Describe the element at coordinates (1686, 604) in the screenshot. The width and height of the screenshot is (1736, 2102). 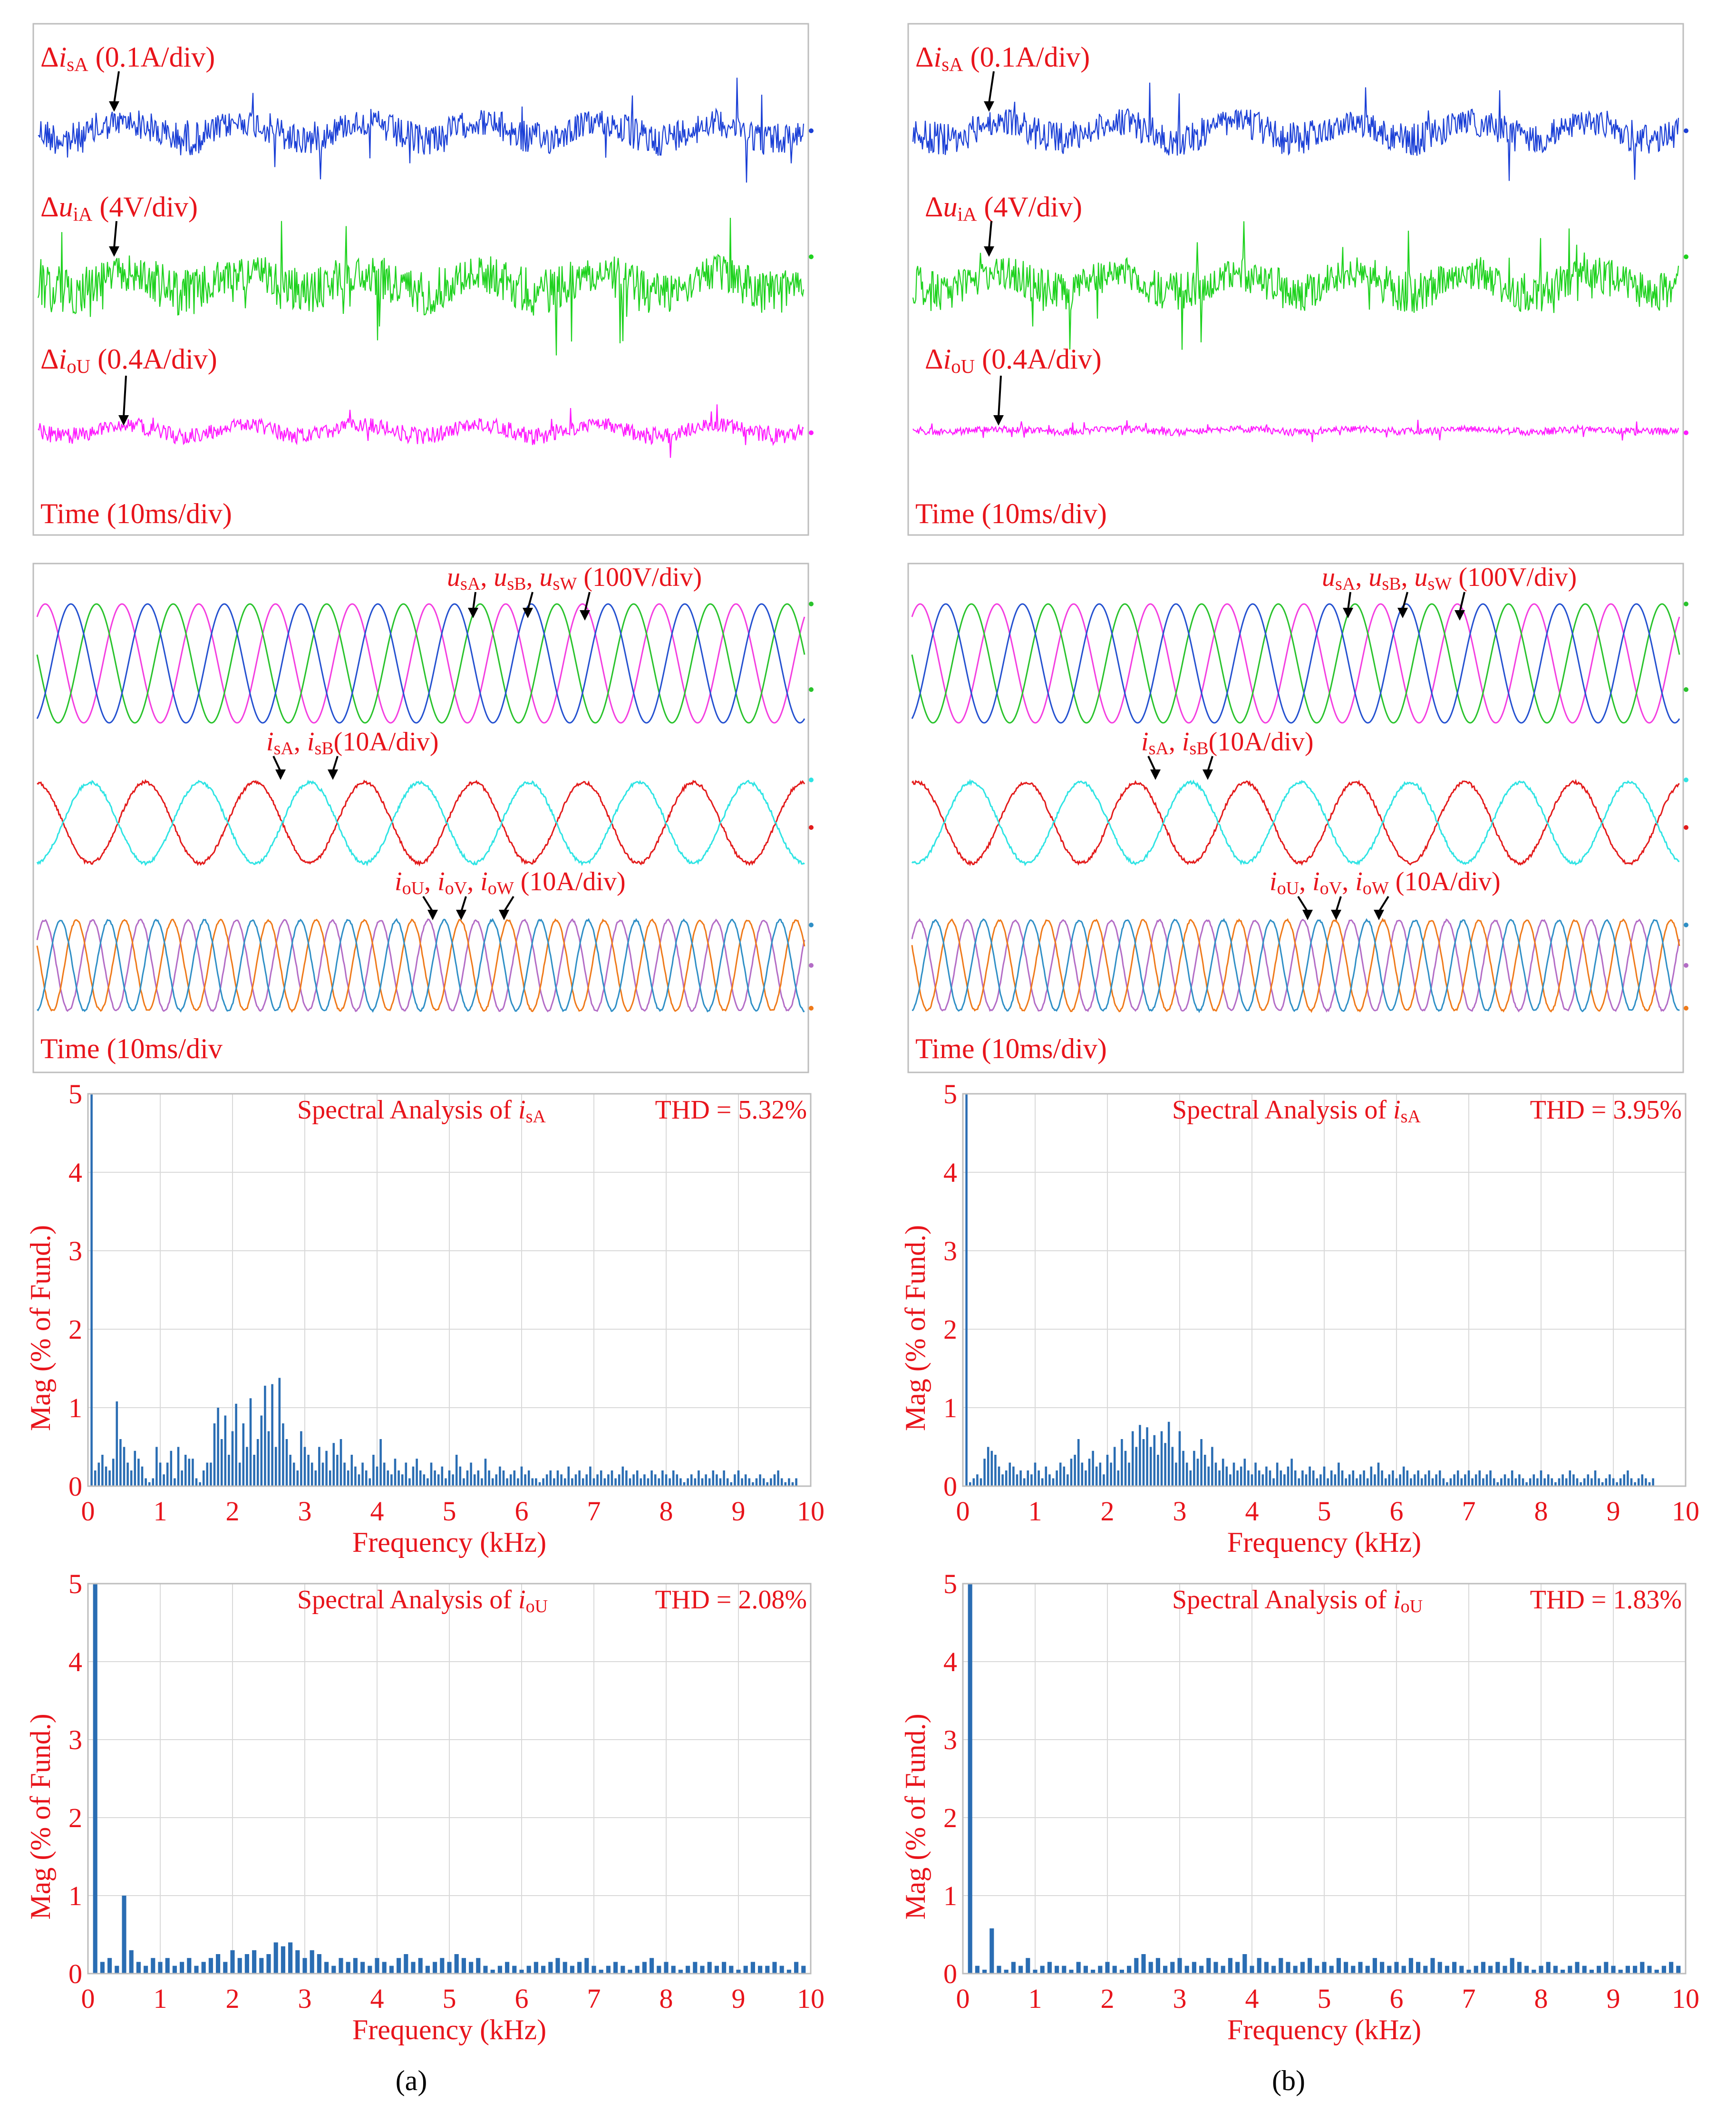
I see `marker-v1` at that location.